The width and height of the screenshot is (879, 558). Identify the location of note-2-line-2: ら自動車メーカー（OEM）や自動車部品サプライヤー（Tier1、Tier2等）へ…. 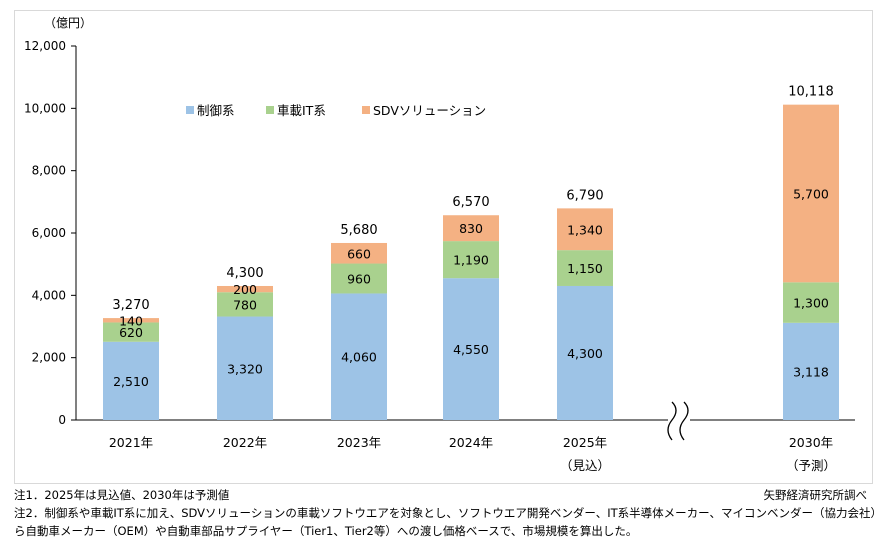
(326, 531).